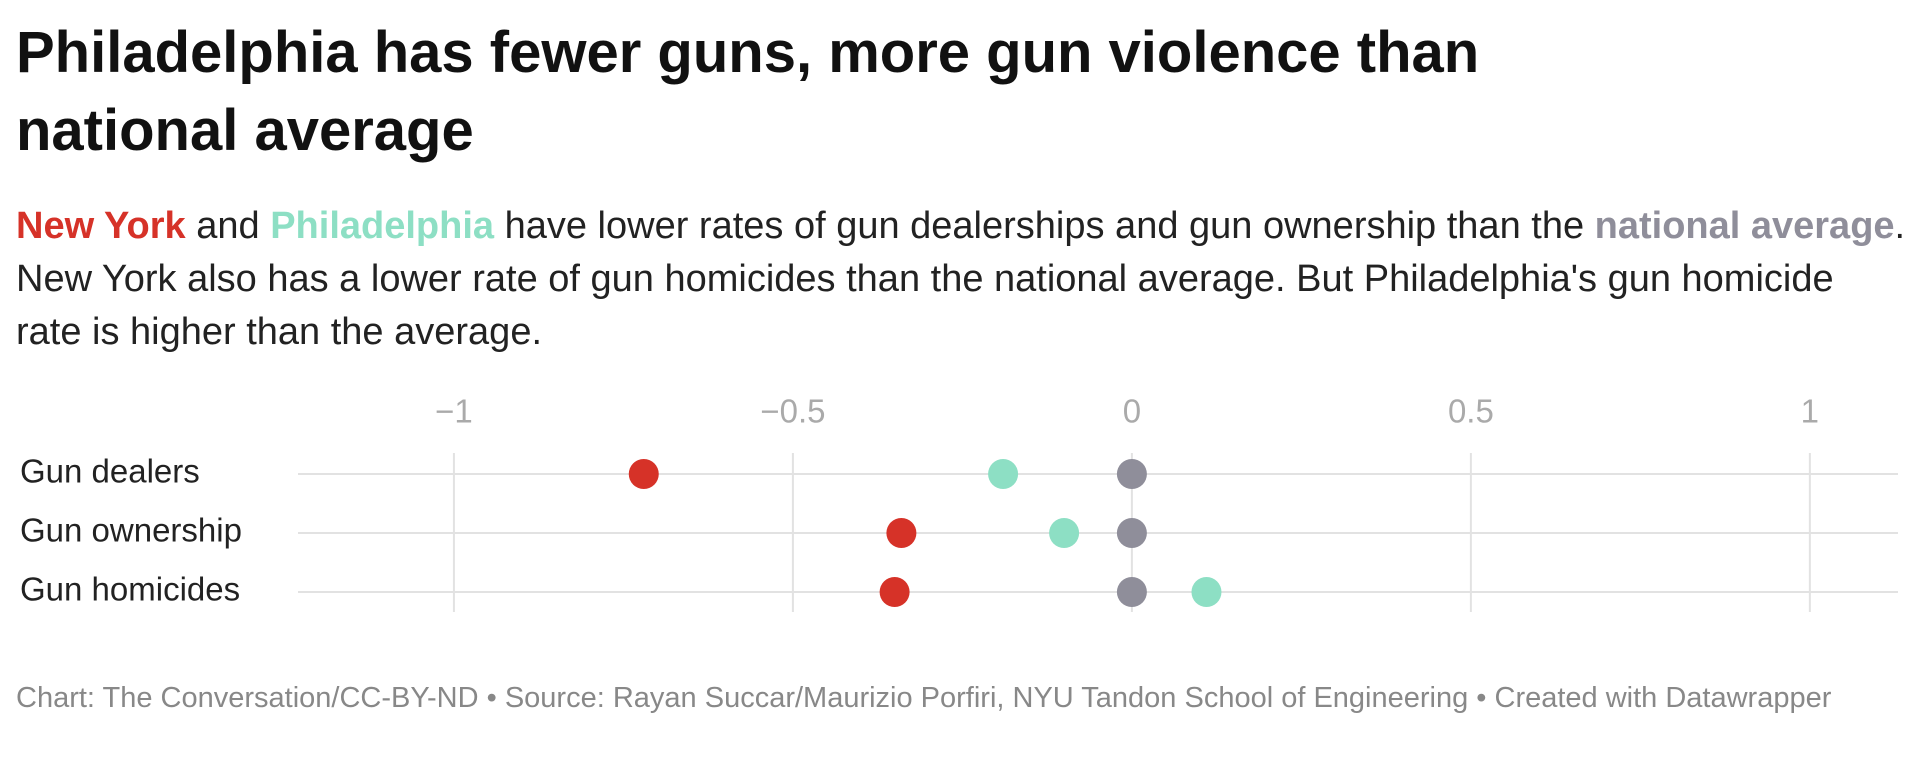  I want to click on x-tick-label: 0, so click(1132, 411).